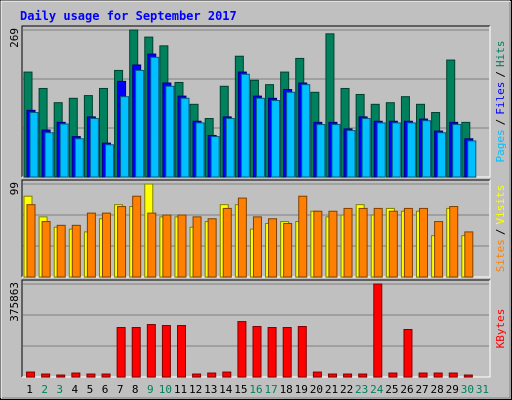  What do you see at coordinates (210, 389) in the screenshot?
I see `x-tick-label: 13` at bounding box center [210, 389].